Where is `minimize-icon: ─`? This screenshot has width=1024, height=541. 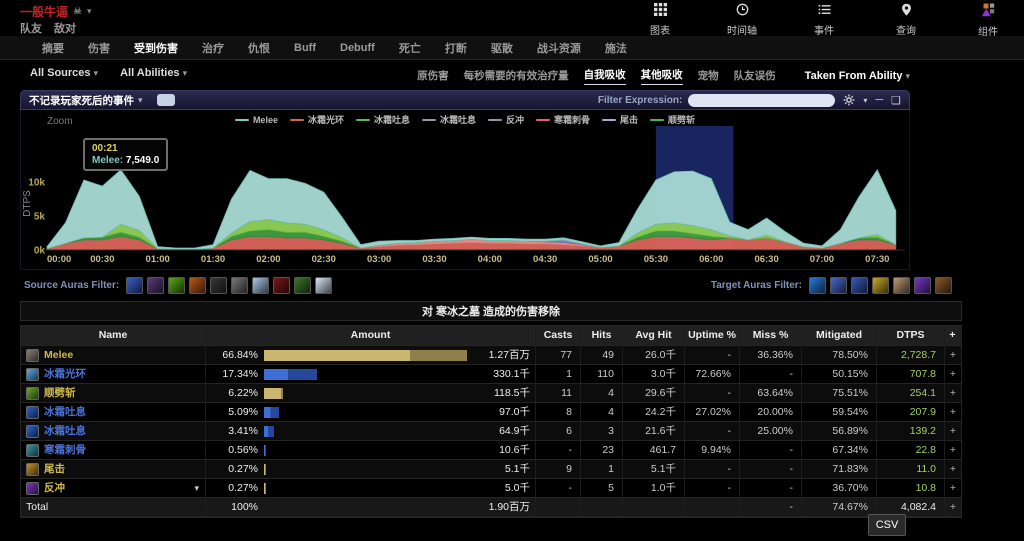 minimize-icon: ─ is located at coordinates (879, 100).